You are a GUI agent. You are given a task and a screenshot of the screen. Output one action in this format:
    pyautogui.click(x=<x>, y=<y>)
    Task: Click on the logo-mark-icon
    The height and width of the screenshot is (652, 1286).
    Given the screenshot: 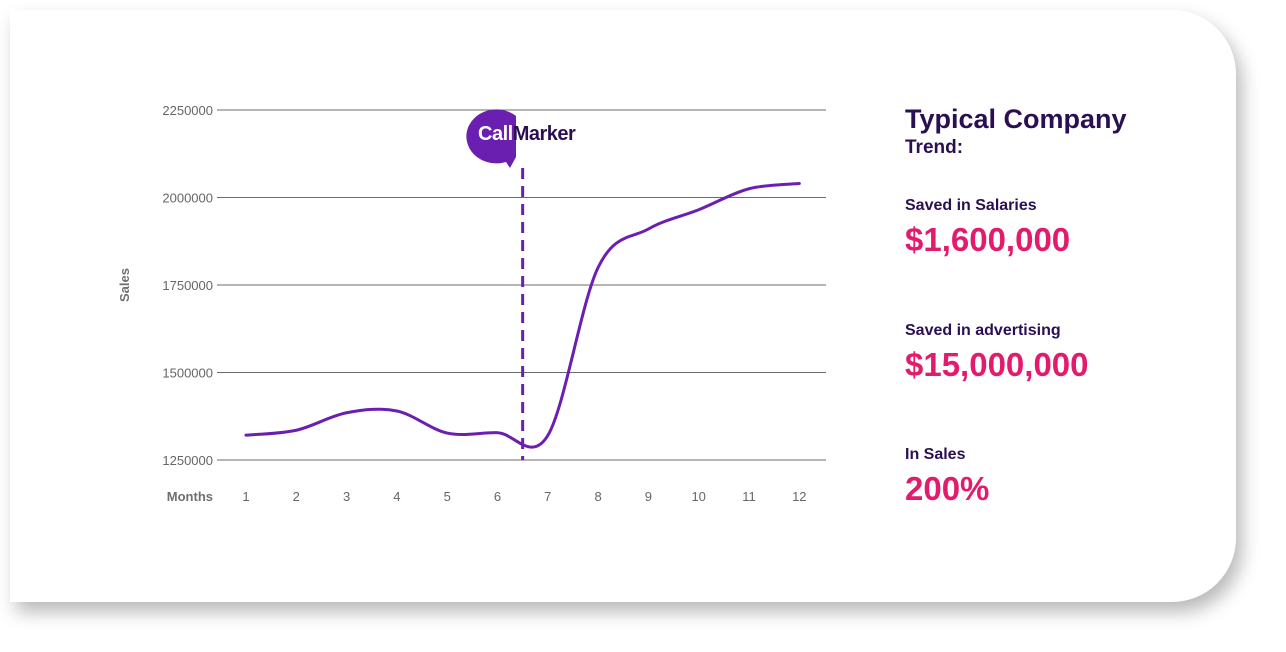 What is the action you would take?
    pyautogui.click(x=491, y=138)
    